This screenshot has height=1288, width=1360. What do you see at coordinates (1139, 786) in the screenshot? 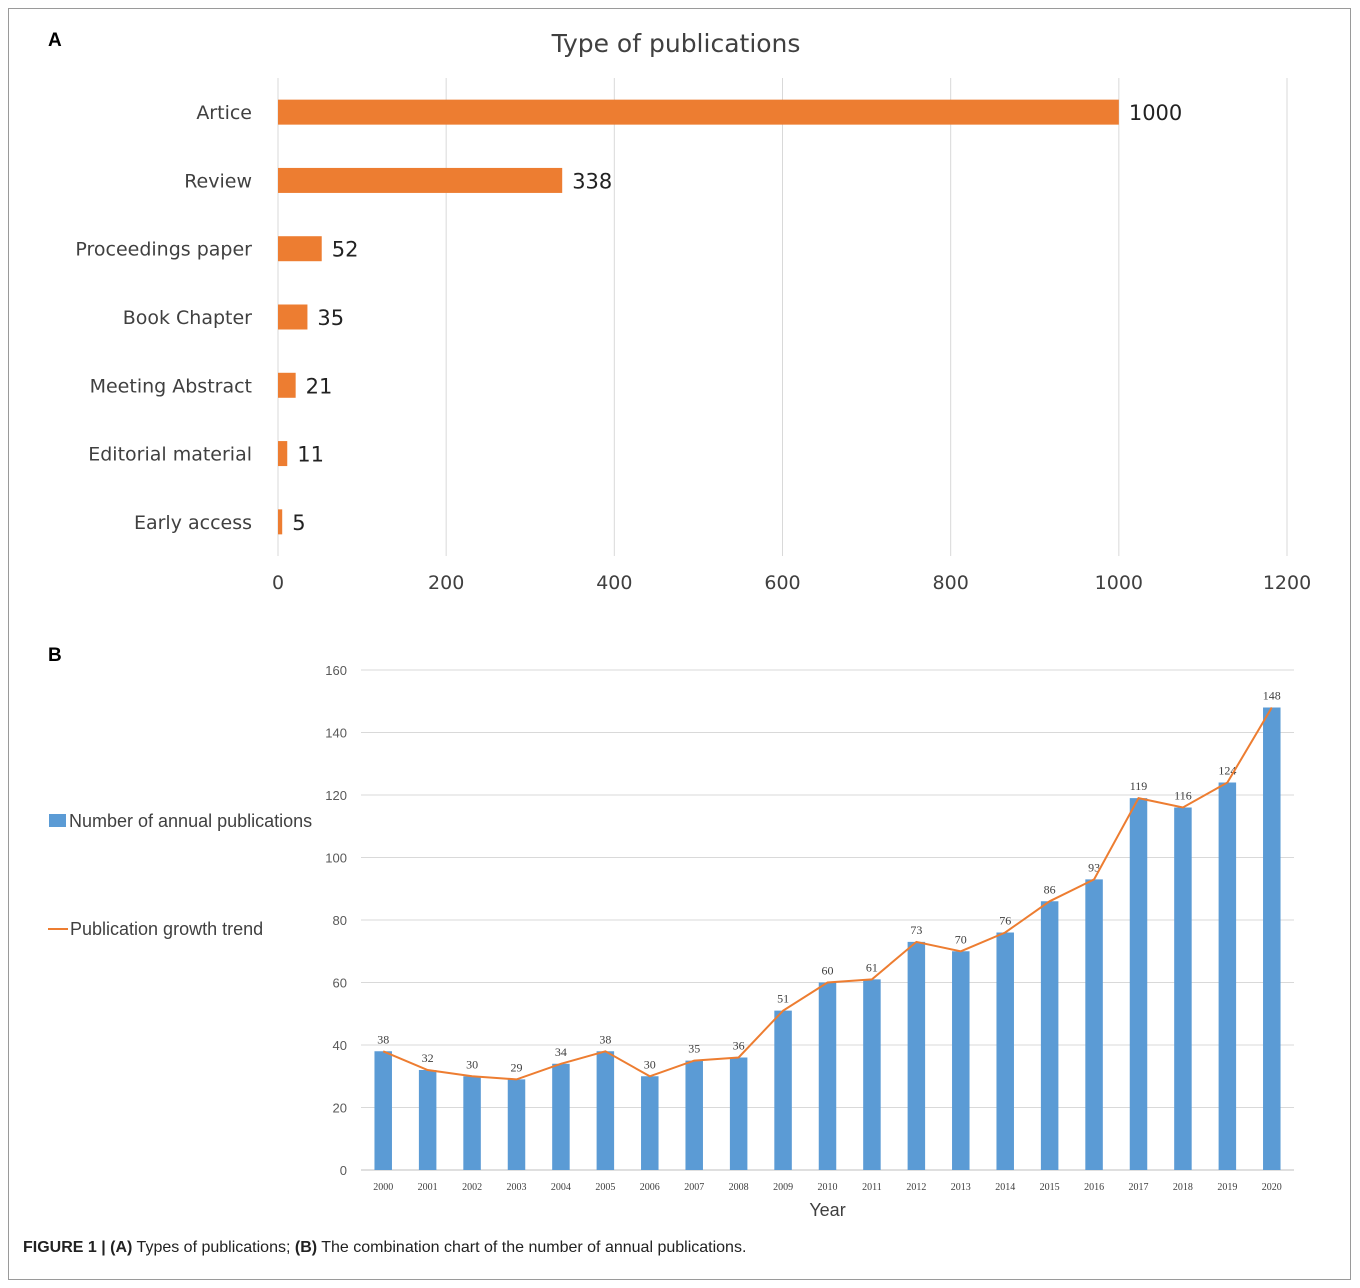
I see `chart-b-data-label: 119` at bounding box center [1139, 786].